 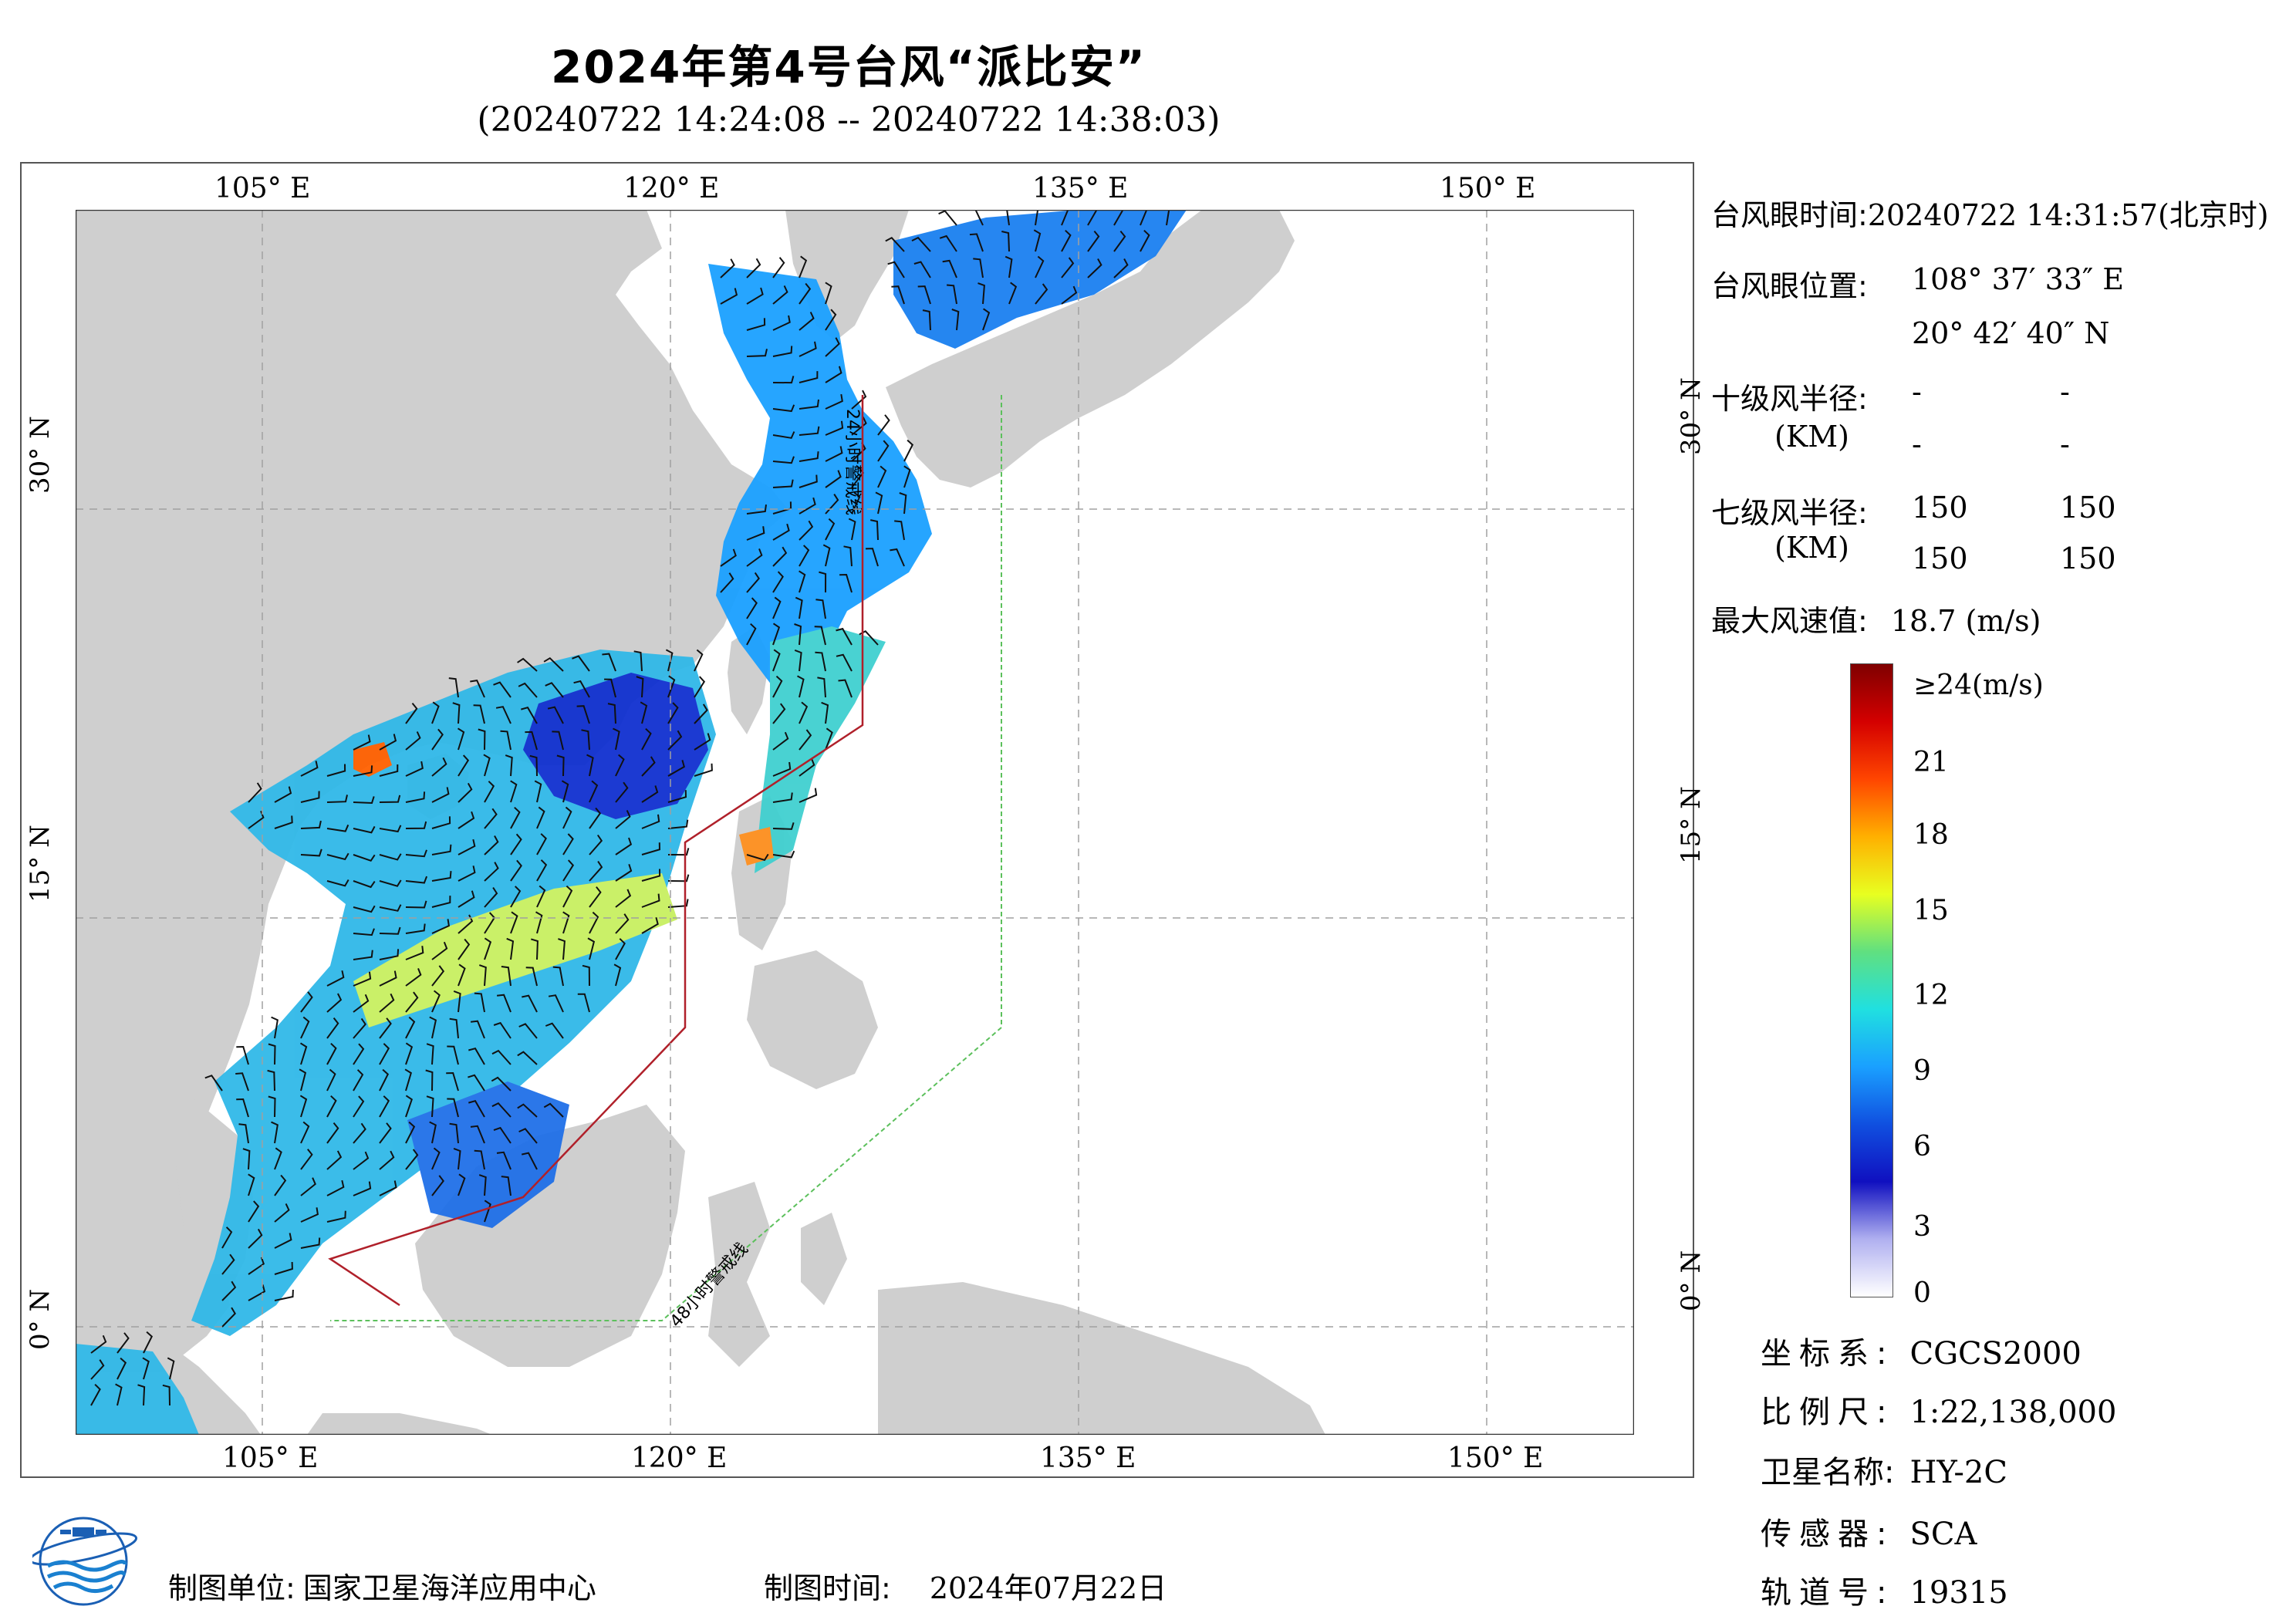 What do you see at coordinates (1789, 399) in the screenshot?
I see `r10-label: 十级风半径:` at bounding box center [1789, 399].